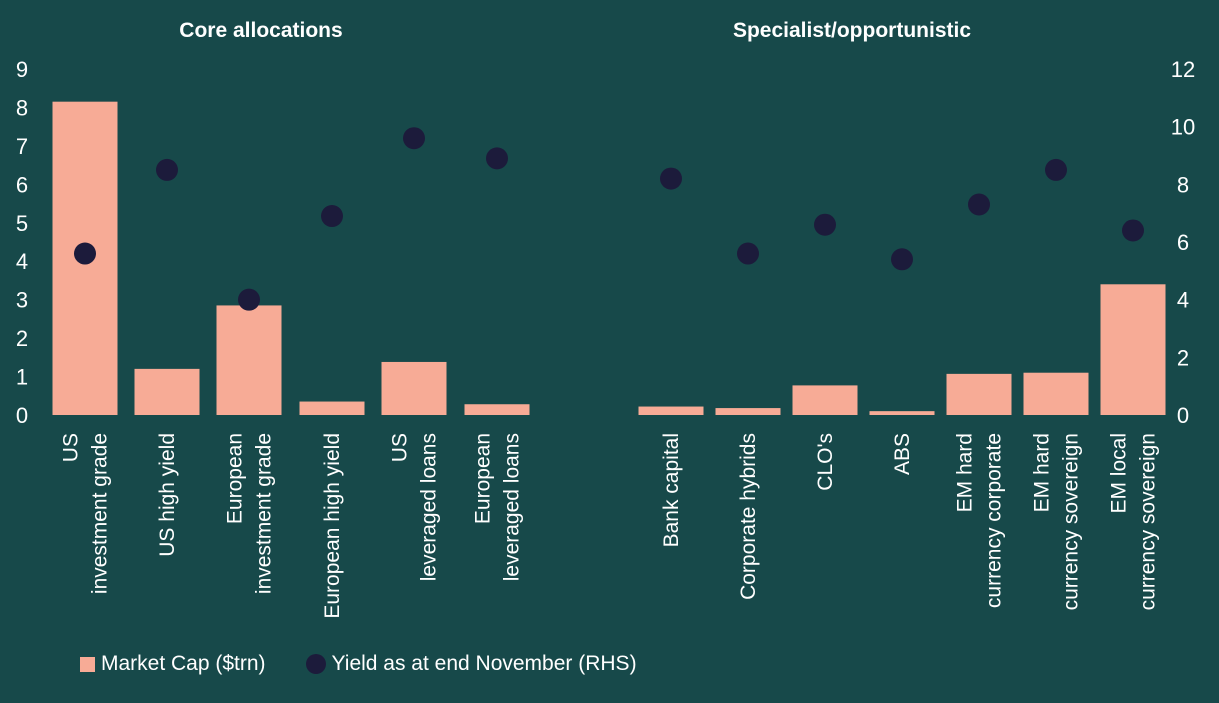  I want to click on category-label: EM hard currency sovereign, so click(1057, 521).